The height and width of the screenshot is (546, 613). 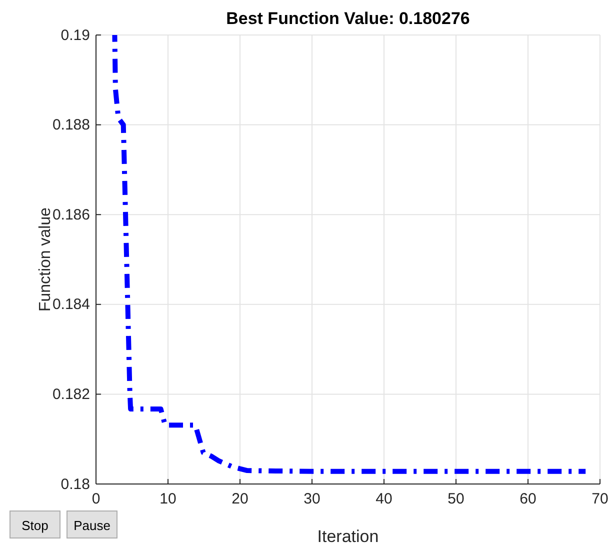 What do you see at coordinates (348, 18) in the screenshot?
I see `chart-title: Best Function Value: 0.180276` at bounding box center [348, 18].